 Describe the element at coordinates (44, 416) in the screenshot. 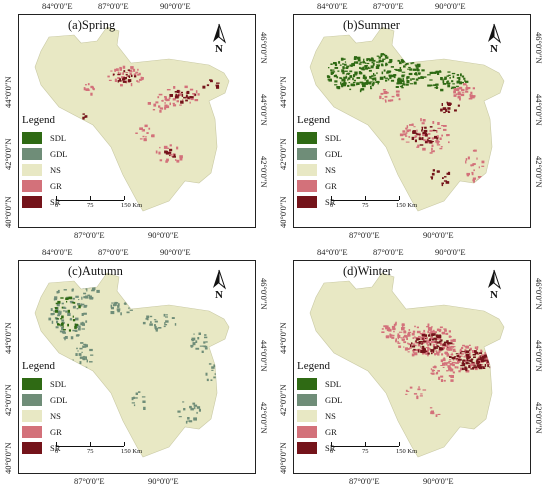

I see `legend-item-ns: NS` at that location.